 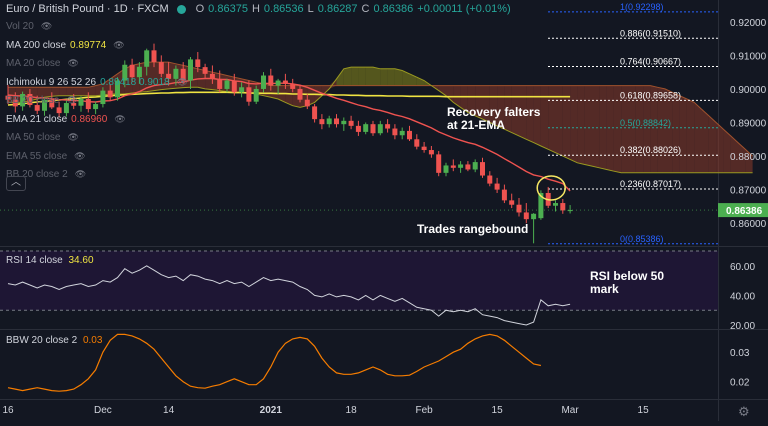 What do you see at coordinates (551, 188) in the screenshot?
I see `annotation-highlight-circle` at bounding box center [551, 188].